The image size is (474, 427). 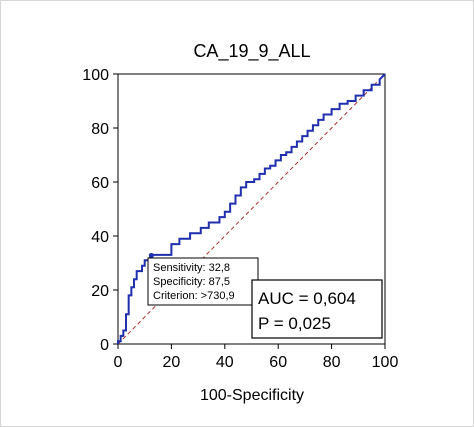 I want to click on y-tick-label: 100, so click(x=95, y=75).